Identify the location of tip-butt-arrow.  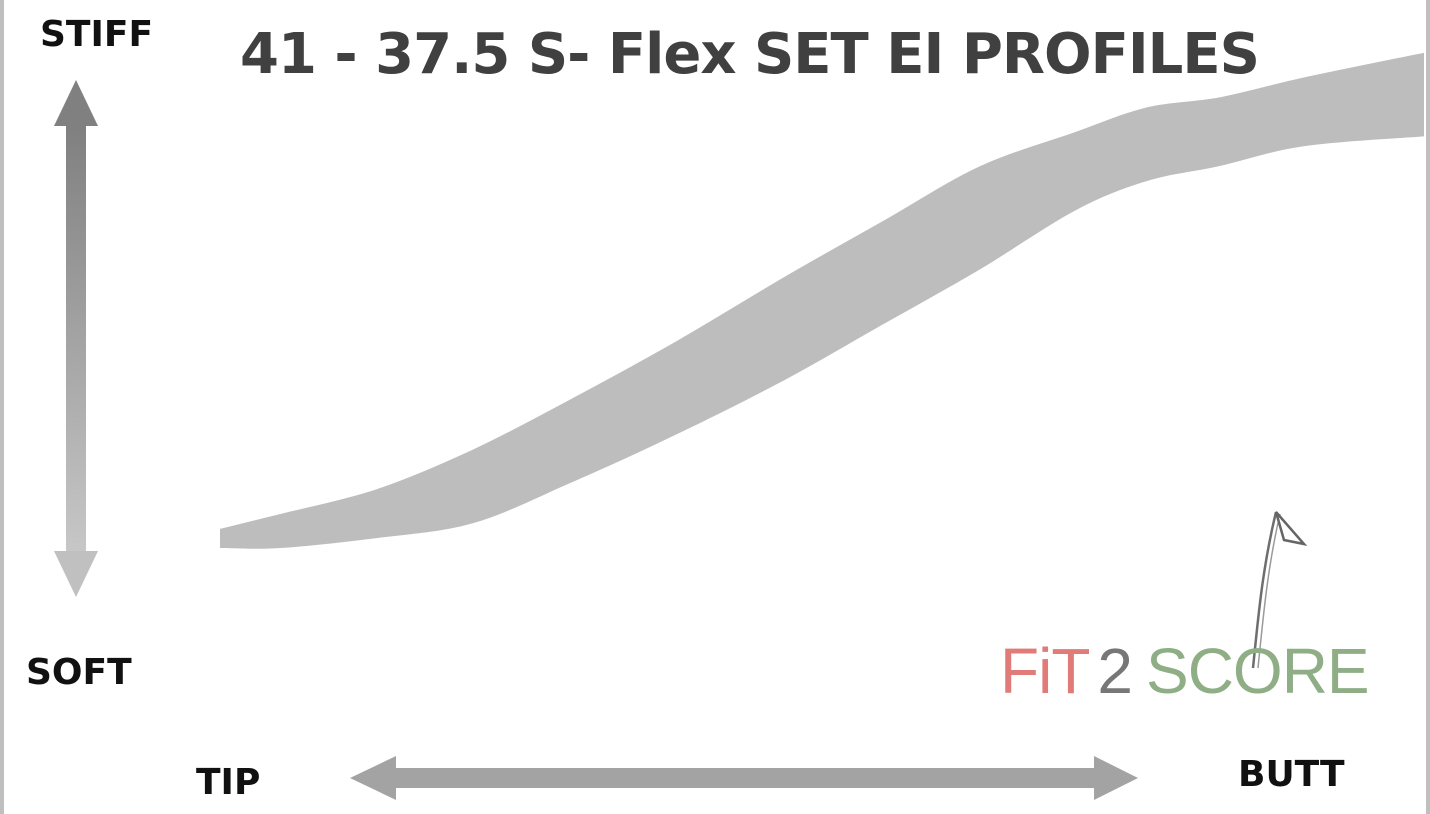
(744, 778).